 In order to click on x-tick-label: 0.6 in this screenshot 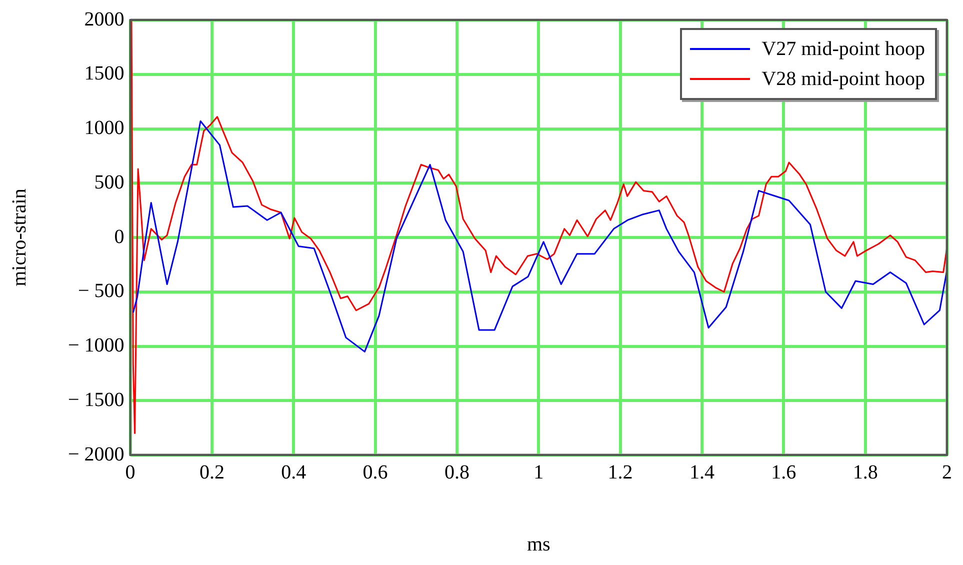, I will do `click(375, 472)`.